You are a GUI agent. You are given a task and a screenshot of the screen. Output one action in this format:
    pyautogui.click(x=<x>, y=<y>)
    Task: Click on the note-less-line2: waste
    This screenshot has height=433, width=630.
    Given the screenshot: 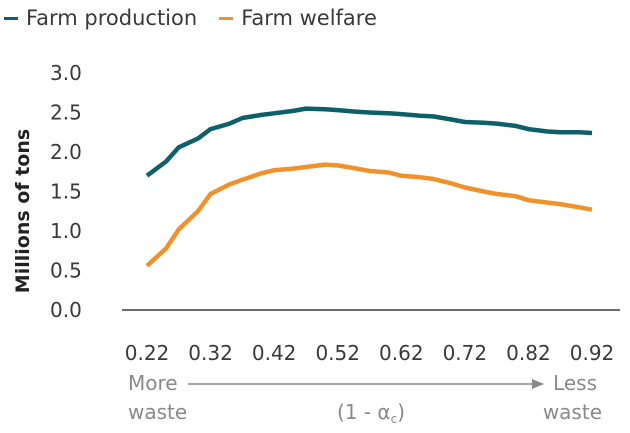 What is the action you would take?
    pyautogui.click(x=572, y=412)
    